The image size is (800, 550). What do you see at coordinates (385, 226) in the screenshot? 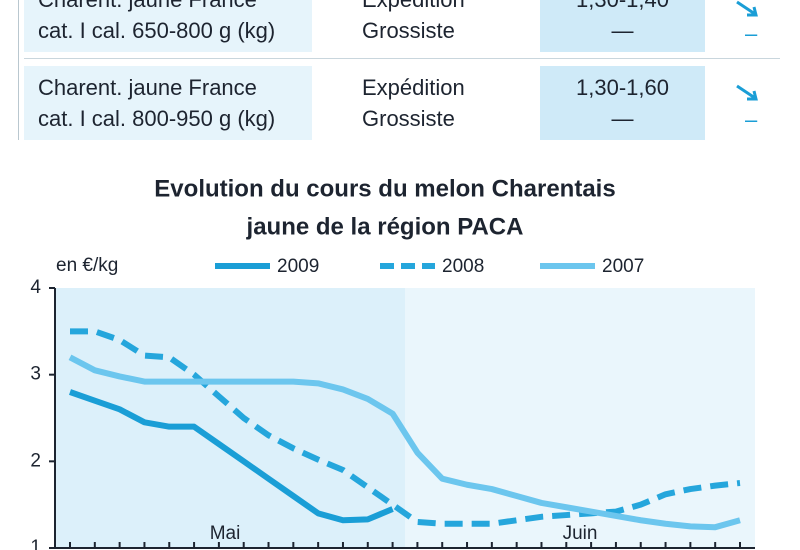
I see `chart-title: jaune de la région PACA` at bounding box center [385, 226].